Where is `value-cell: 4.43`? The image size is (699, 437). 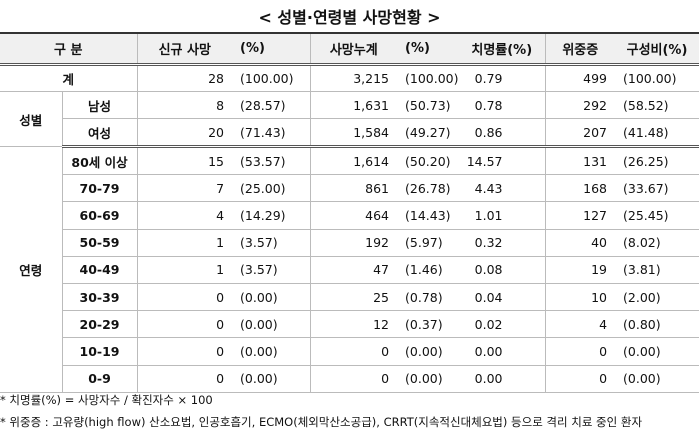
value-cell: 4.43 is located at coordinates (502, 188).